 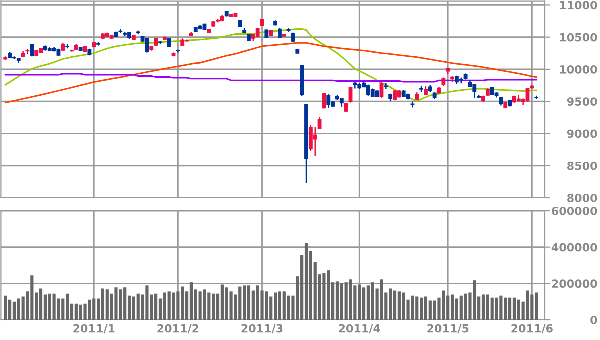 What do you see at coordinates (532, 329) in the screenshot?
I see `x-tick-label: 2011/6` at bounding box center [532, 329].